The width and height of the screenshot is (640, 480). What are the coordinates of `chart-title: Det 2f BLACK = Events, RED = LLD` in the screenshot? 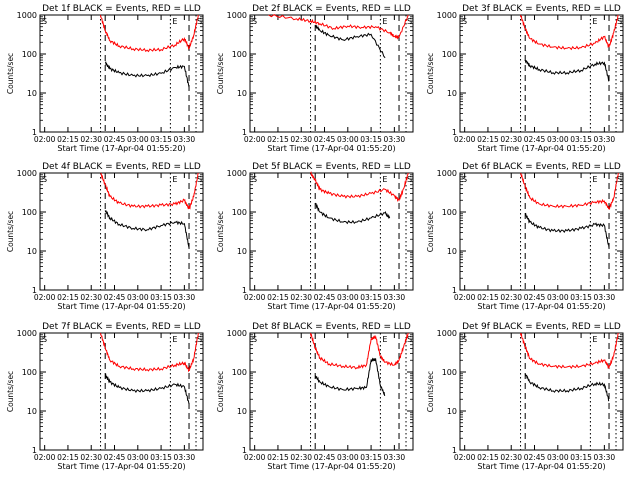 It's located at (331, 9).